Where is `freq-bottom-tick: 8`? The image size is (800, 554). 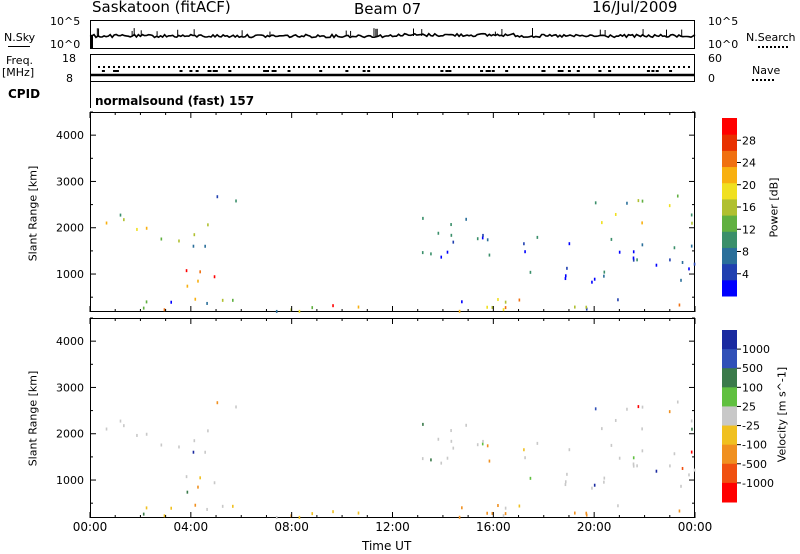 freq-bottom-tick: 8 is located at coordinates (69, 78).